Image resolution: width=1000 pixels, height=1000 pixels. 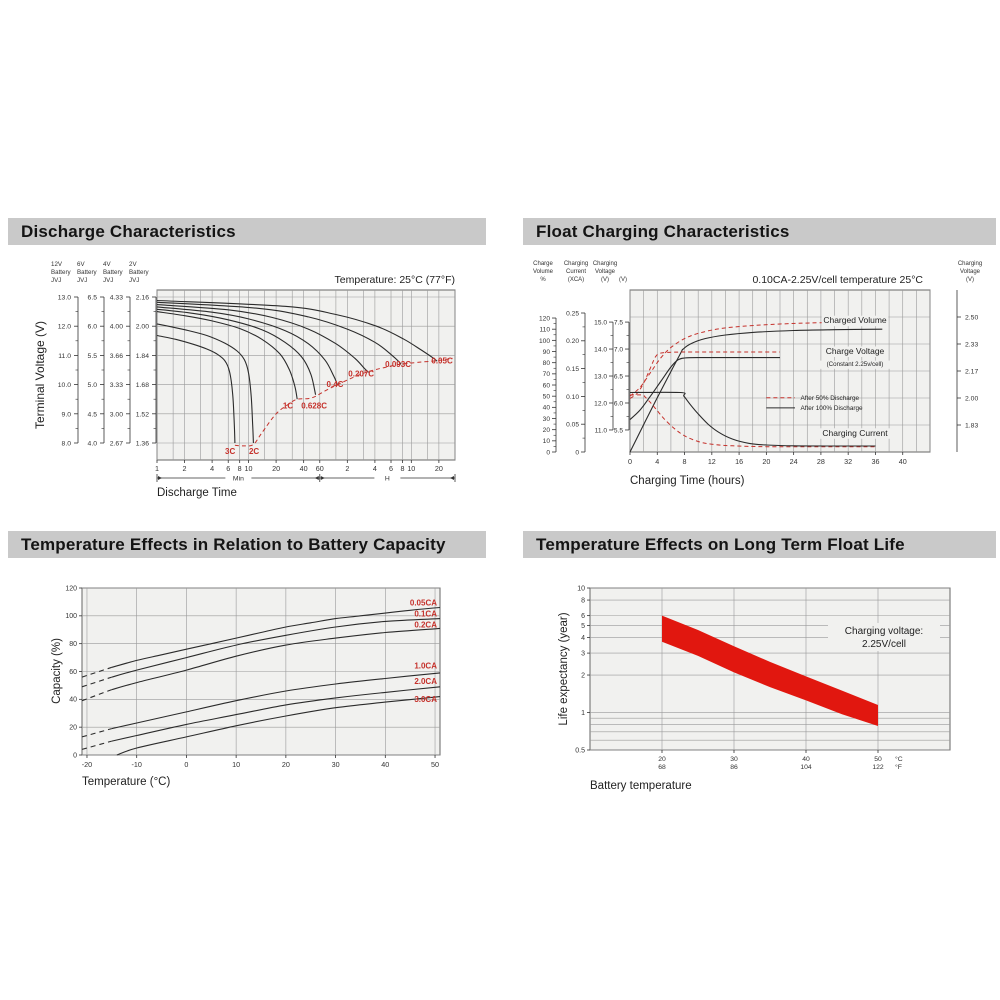 I want to click on y-axis-title: Capacity (%), so click(x=57, y=671).